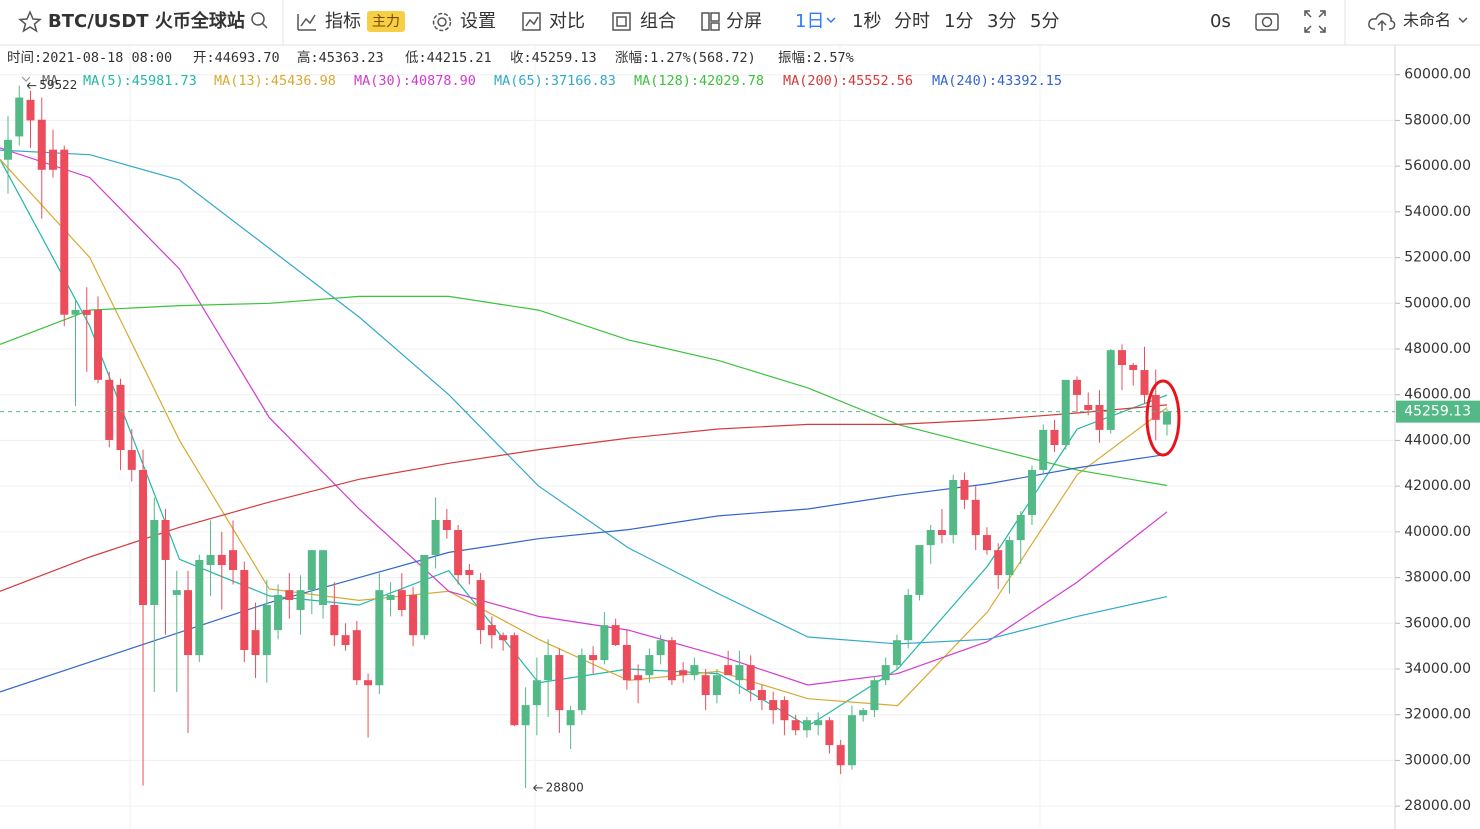 This screenshot has height=829, width=1480. I want to click on ohlc-info: 时间:2021-08-18 08:00, so click(89, 58).